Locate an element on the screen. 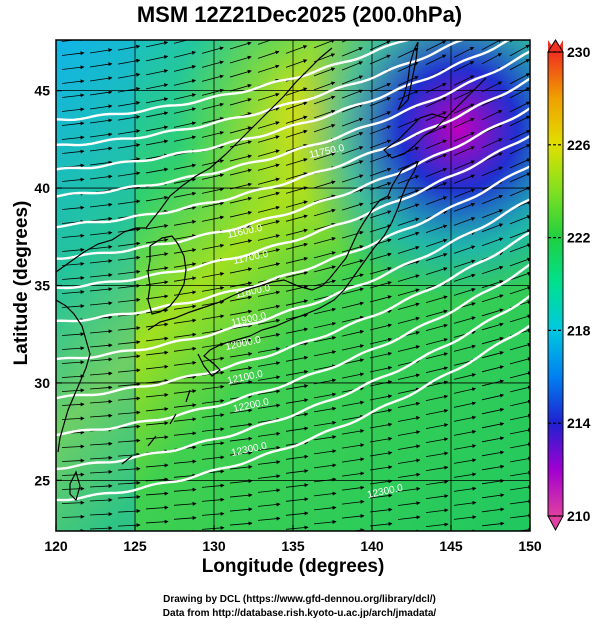  page-title: MSM 12Z21Dec2025 (200.0hPa) is located at coordinates (299, 14).